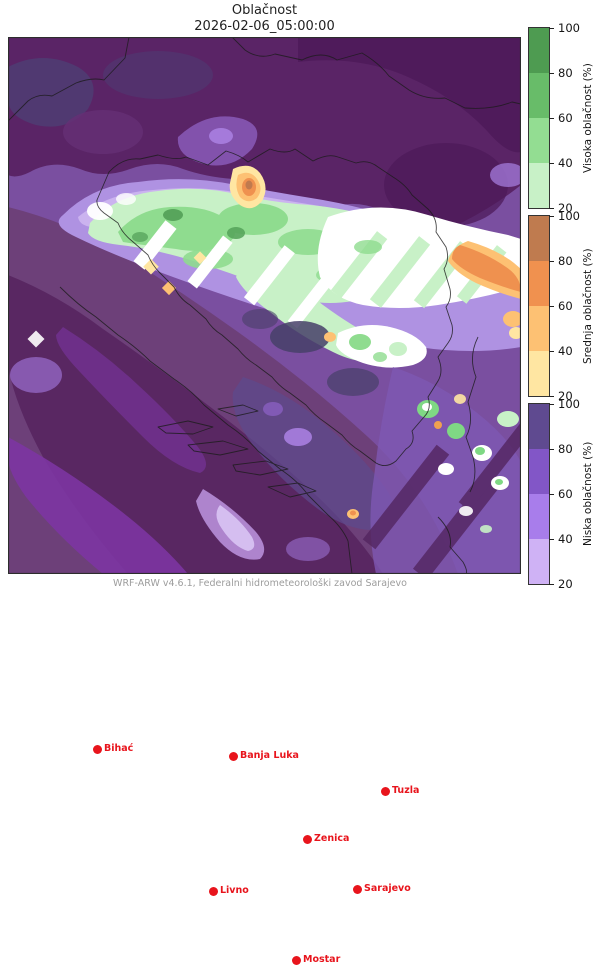 The width and height of the screenshot is (600, 966). What do you see at coordinates (588, 494) in the screenshot?
I see `colorbar-axis-label: Niska oblačnost (%)` at bounding box center [588, 494].